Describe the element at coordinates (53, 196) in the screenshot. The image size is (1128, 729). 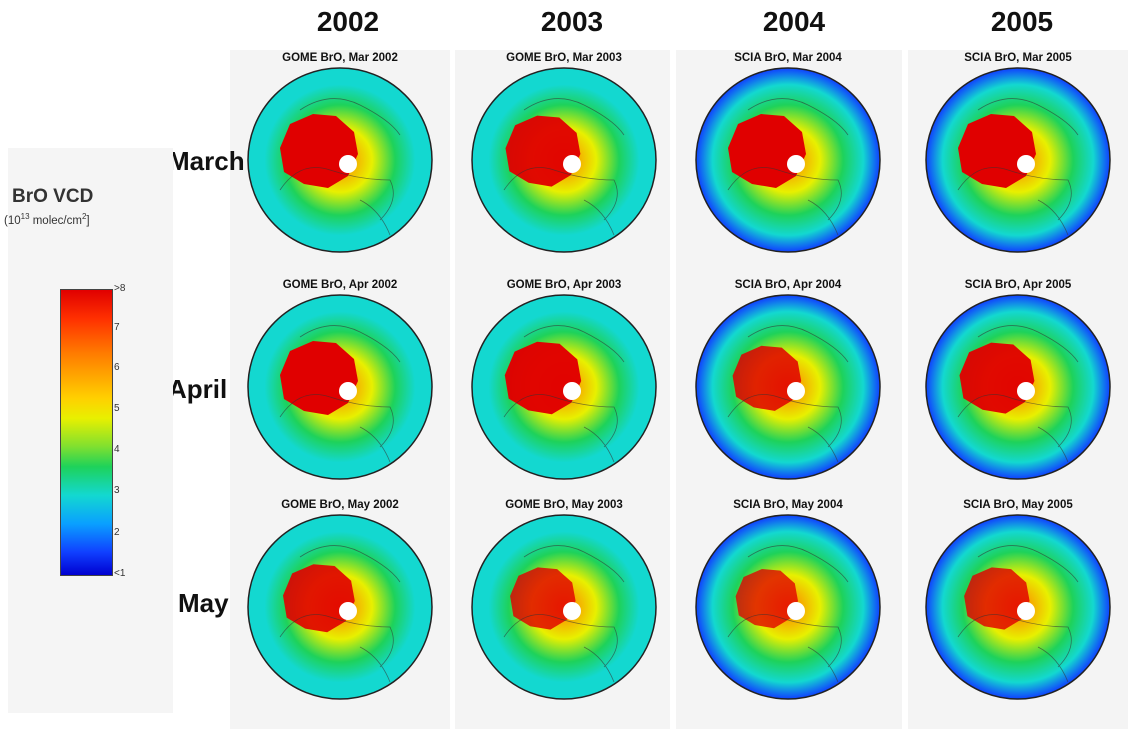
I see `legend-title: BrO VCD` at that location.